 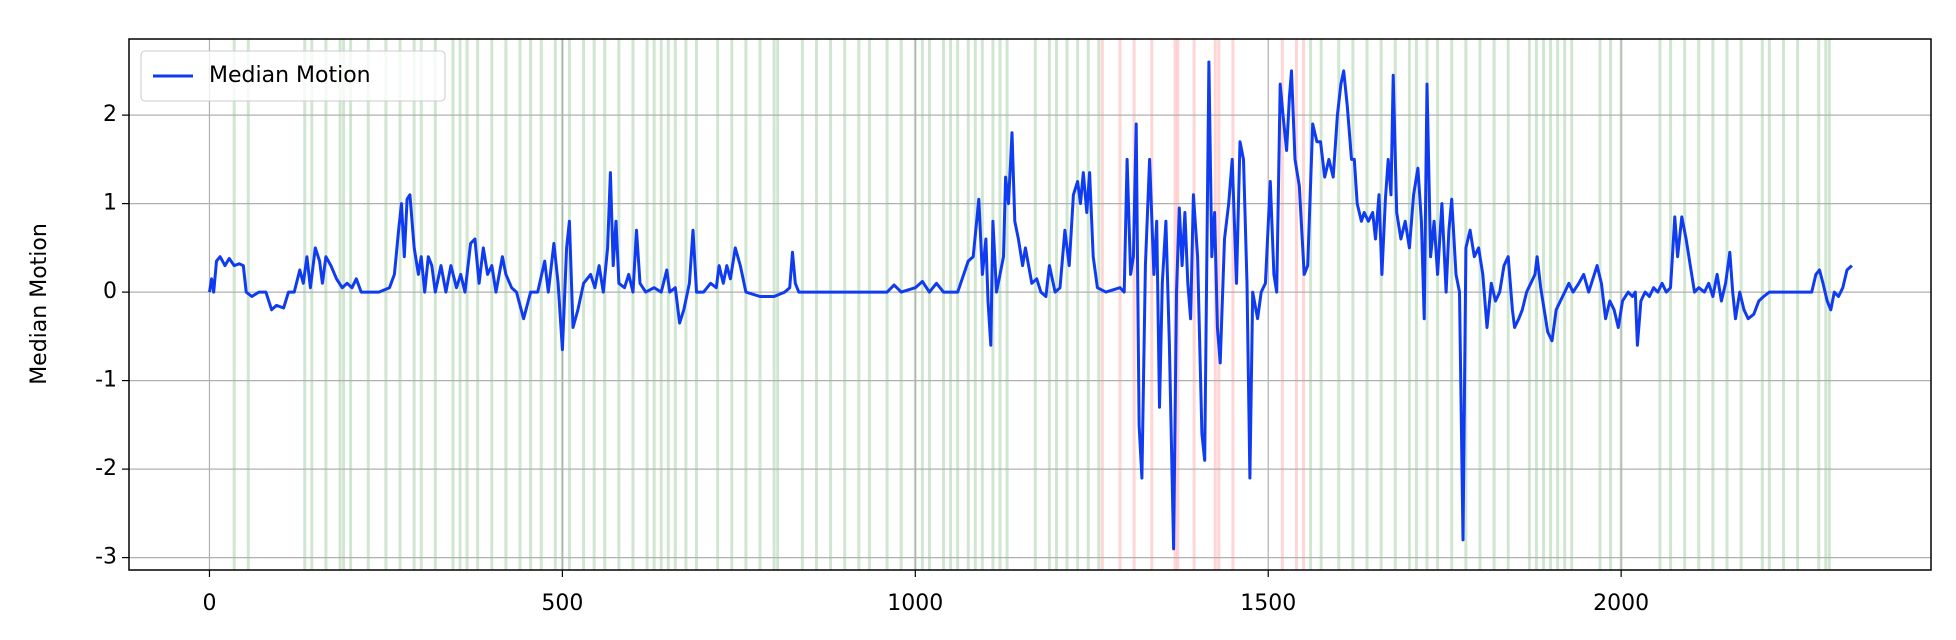 What do you see at coordinates (106, 557) in the screenshot?
I see `y-tick-label: -3` at bounding box center [106, 557].